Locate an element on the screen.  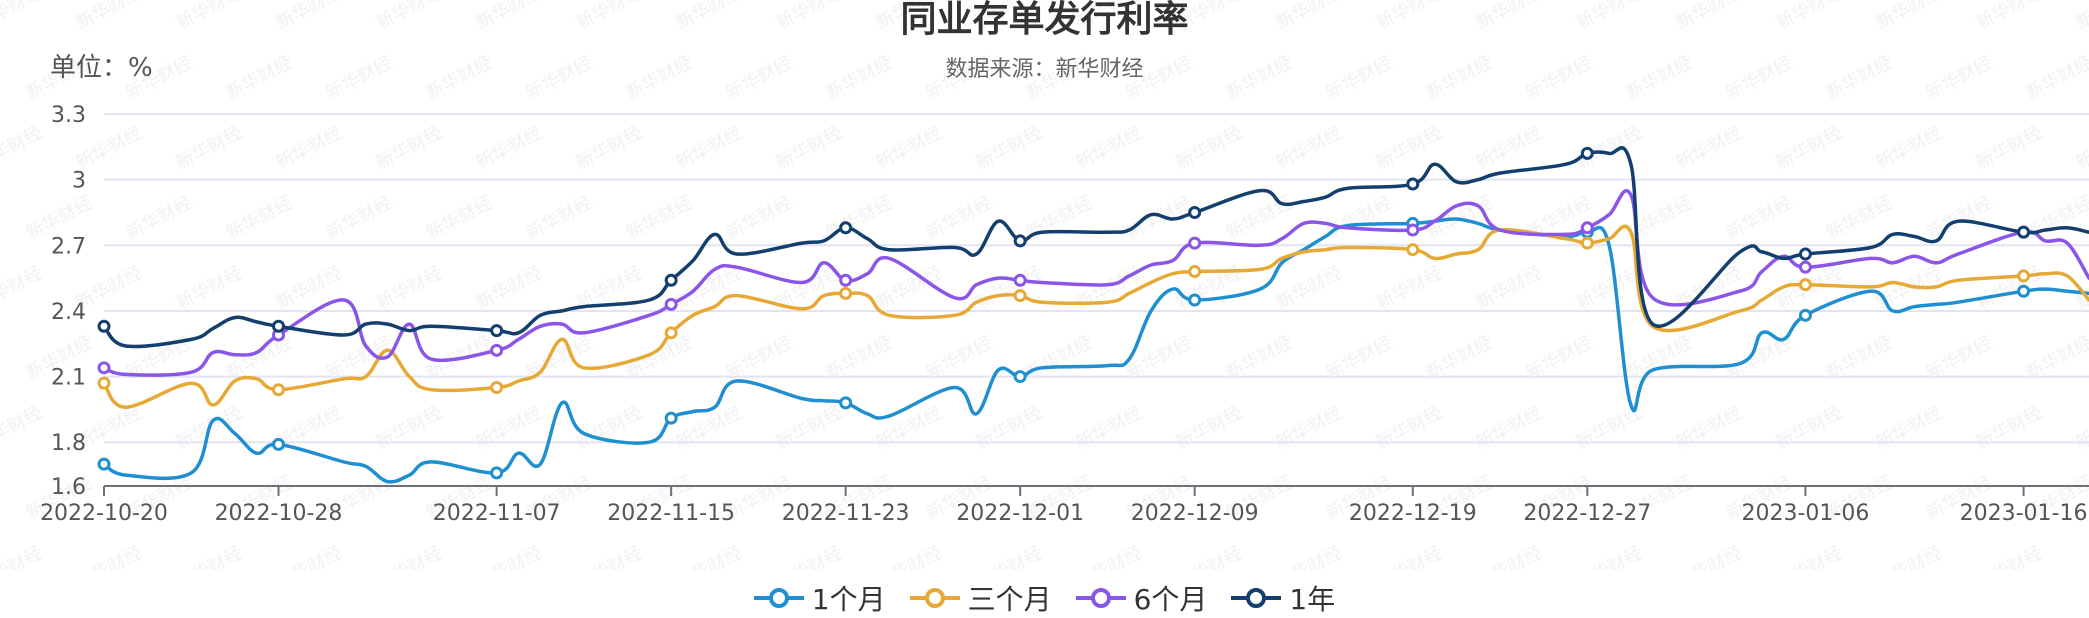
chart-title: 同业存单发行利率 is located at coordinates (1044, 20).